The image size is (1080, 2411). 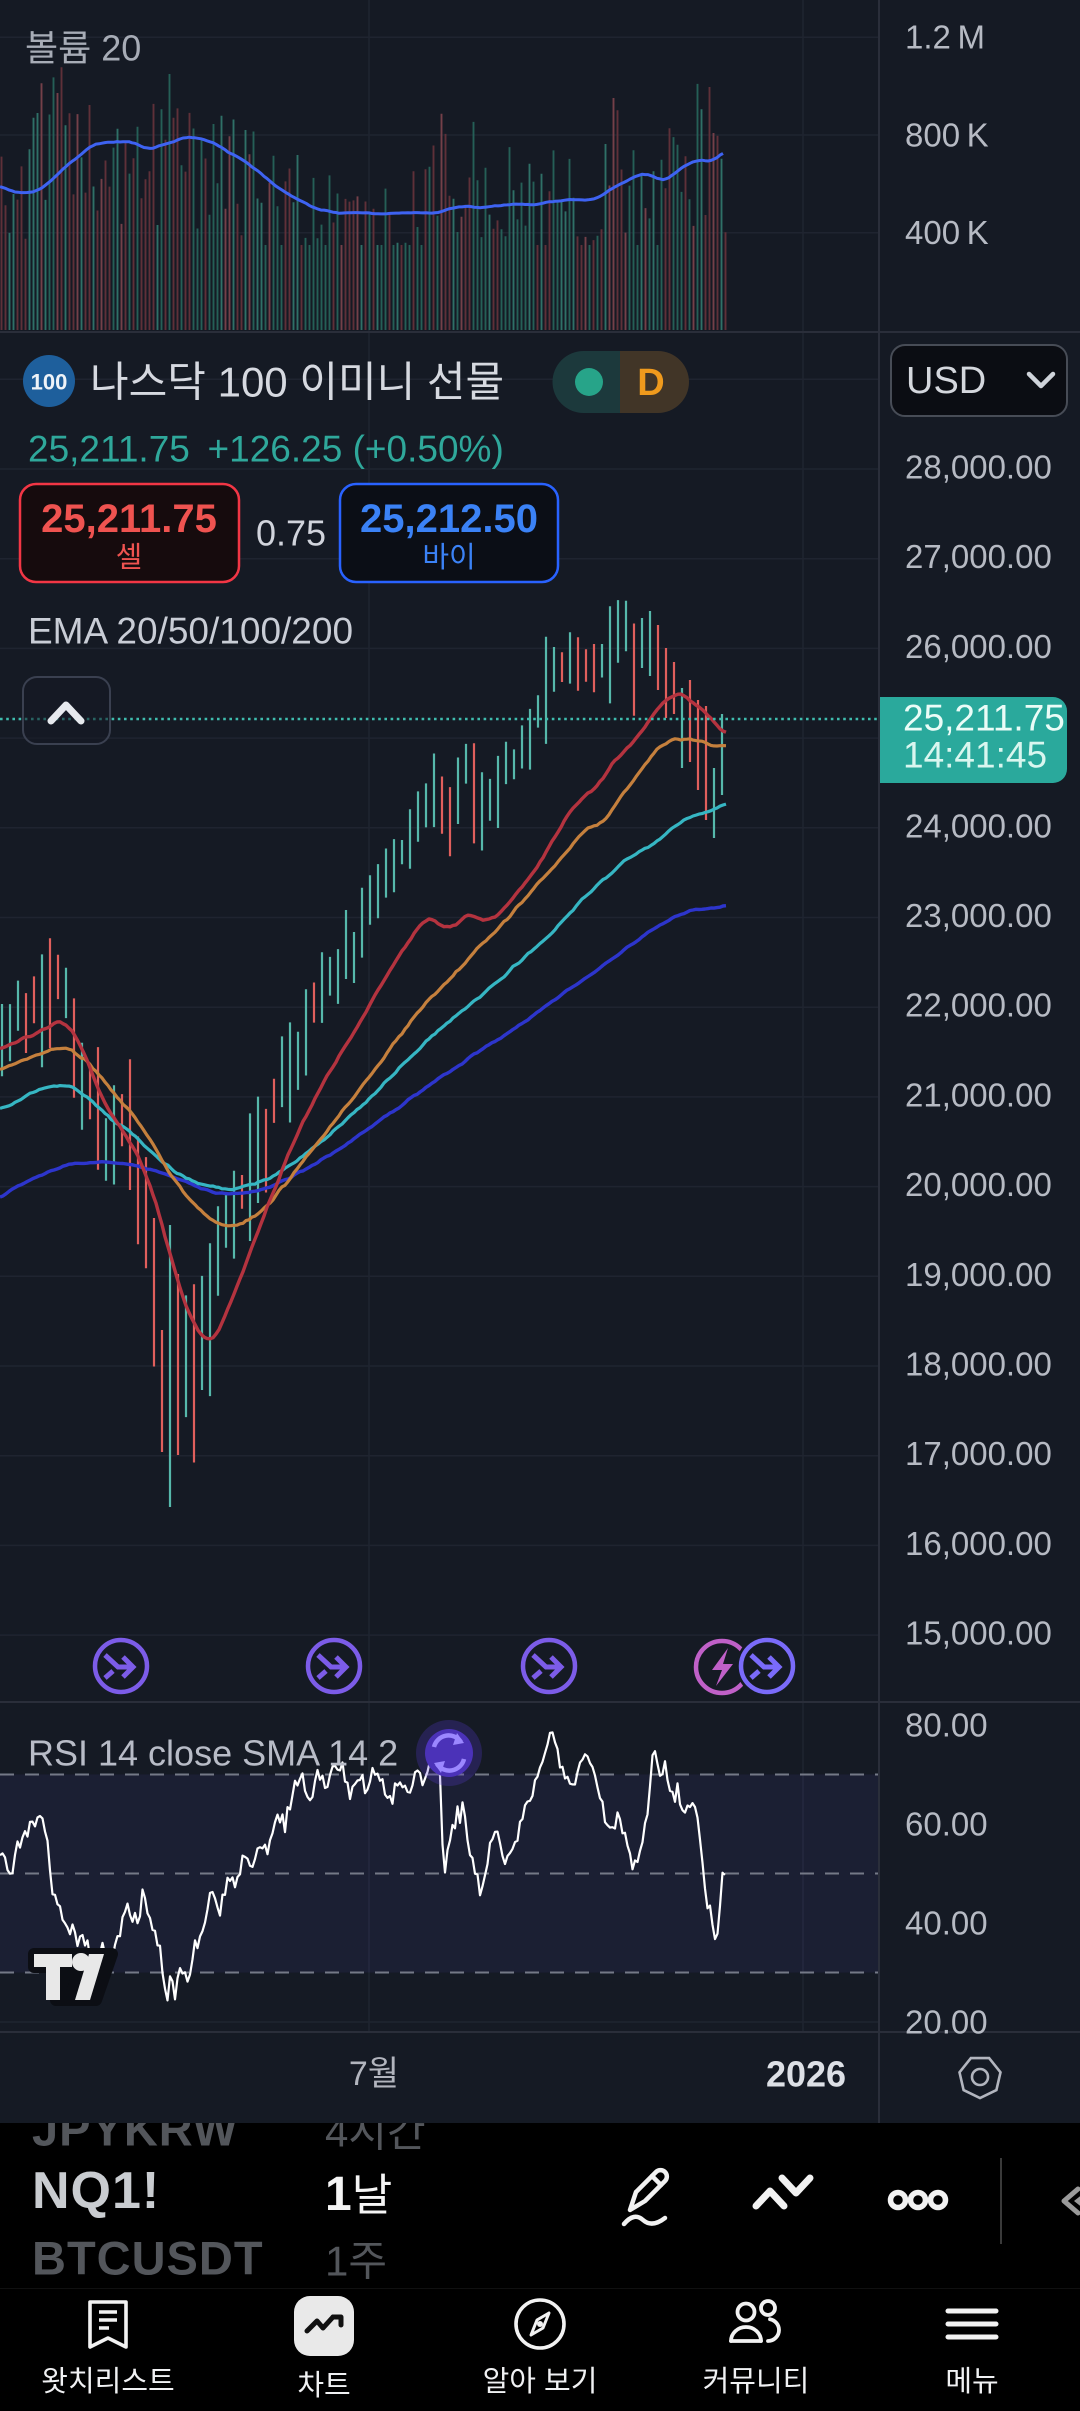 What do you see at coordinates (83, 48) in the screenshot?
I see `svg-text: 볼륨 20` at bounding box center [83, 48].